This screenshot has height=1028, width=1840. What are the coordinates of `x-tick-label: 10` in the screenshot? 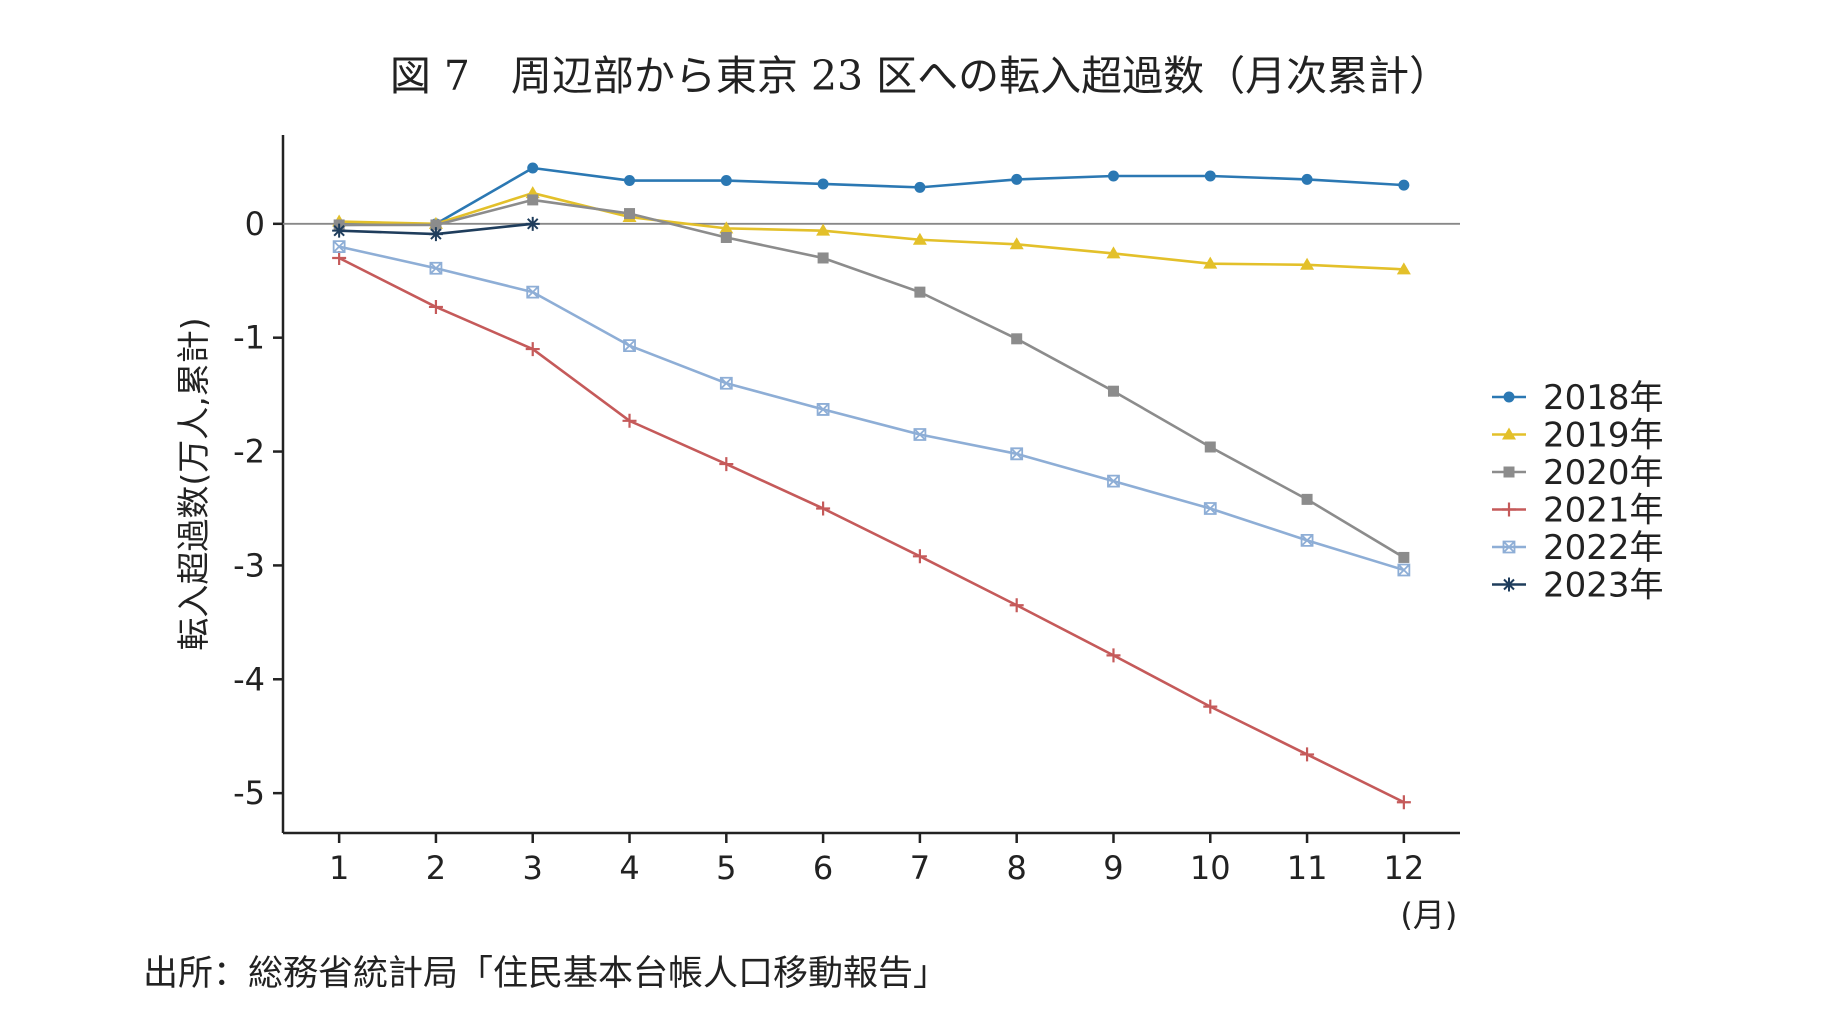 It's located at (1210, 868).